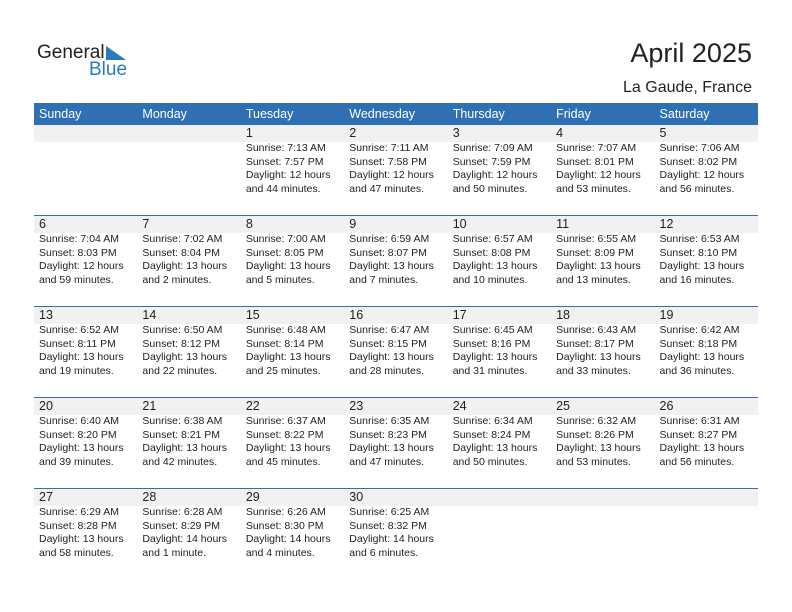 Image resolution: width=792 pixels, height=612 pixels. Describe the element at coordinates (456, 133) in the screenshot. I see `day-number: 3` at that location.